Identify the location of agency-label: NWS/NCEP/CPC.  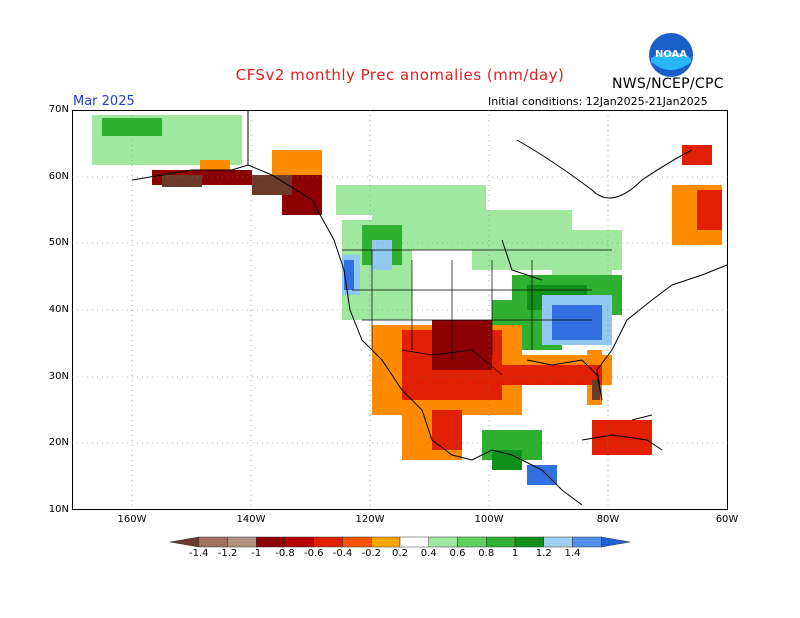
(668, 84).